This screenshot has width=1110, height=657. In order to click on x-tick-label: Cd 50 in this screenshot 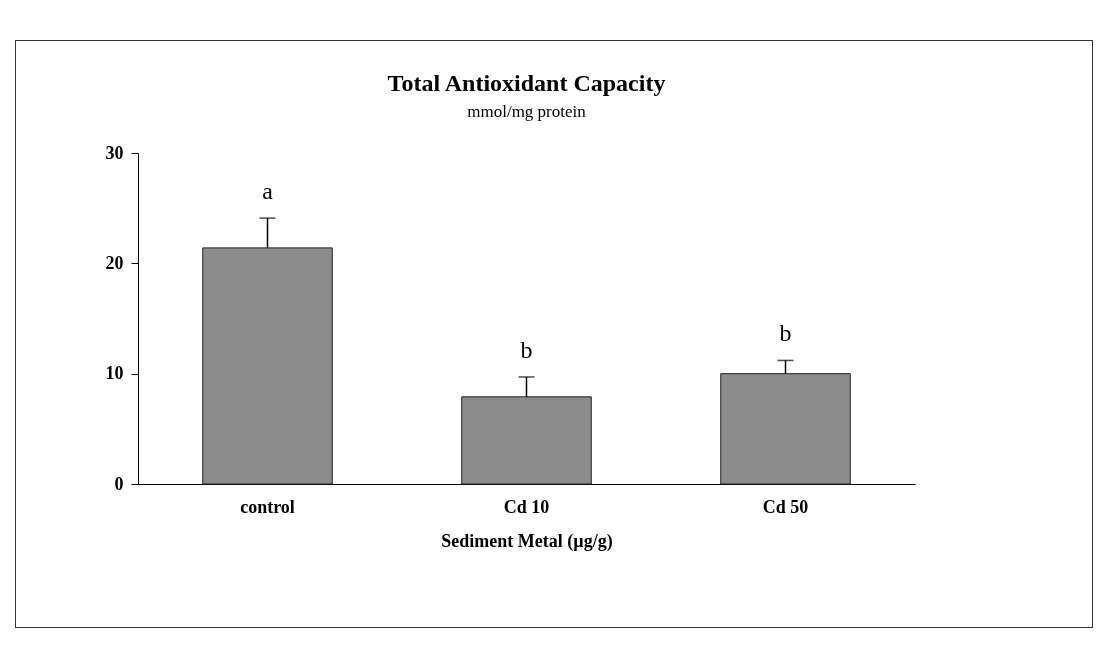, I will do `click(785, 506)`.